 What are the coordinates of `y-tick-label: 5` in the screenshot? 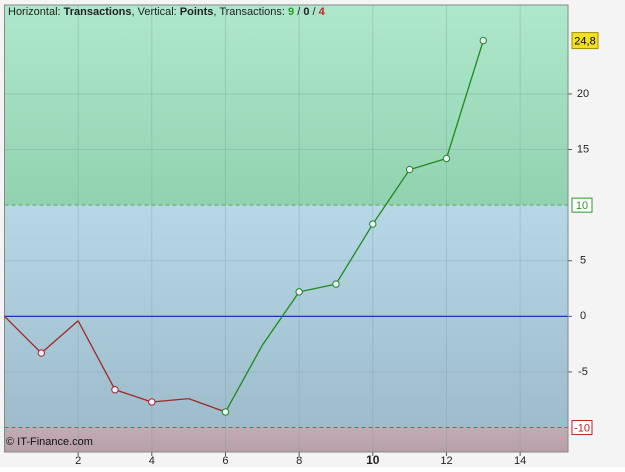 It's located at (583, 261).